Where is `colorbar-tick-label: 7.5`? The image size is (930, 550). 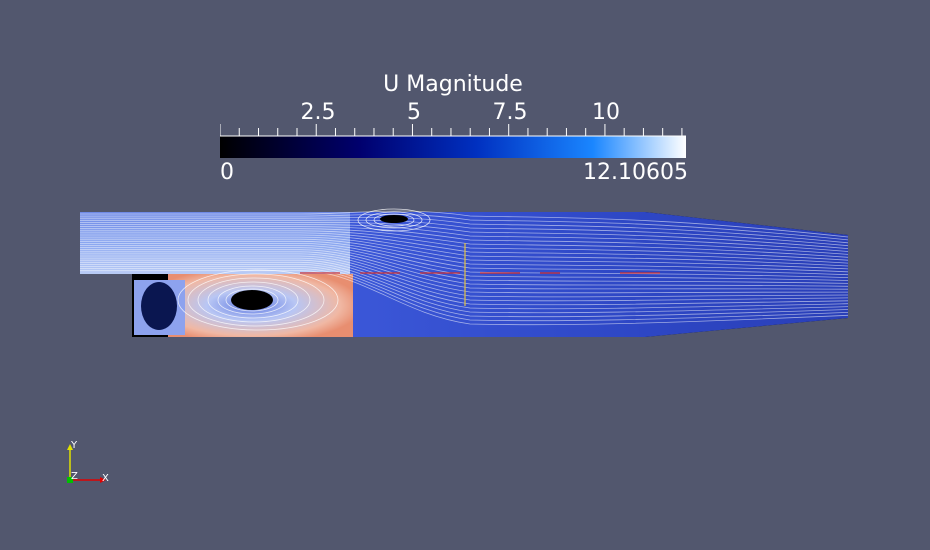
colorbar-tick-label: 7.5 is located at coordinates (510, 112).